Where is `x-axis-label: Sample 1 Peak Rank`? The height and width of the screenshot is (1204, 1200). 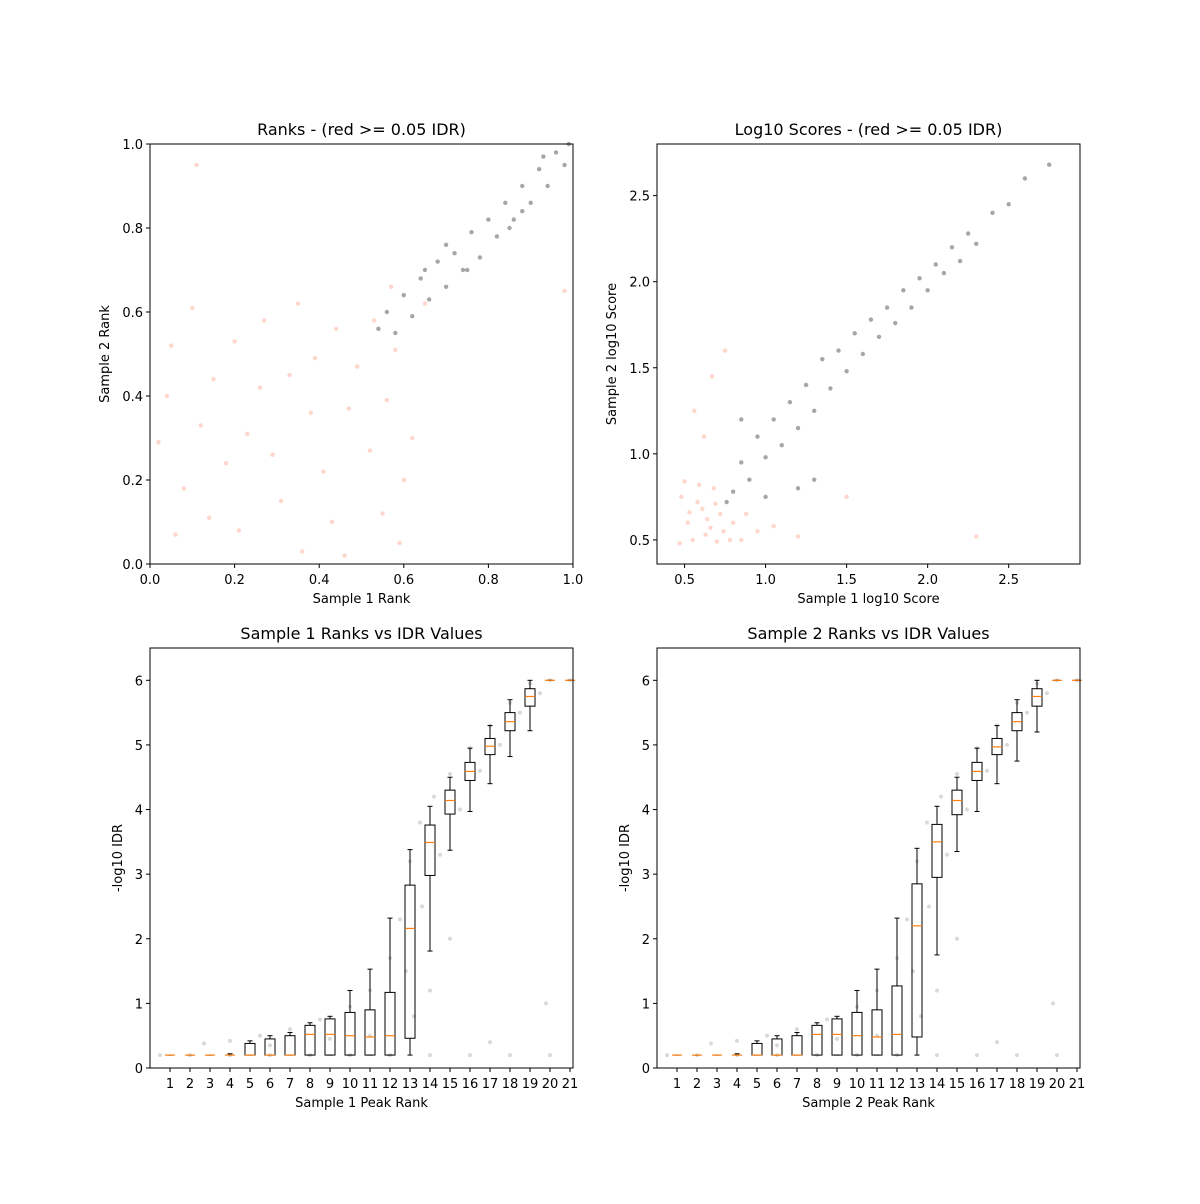
x-axis-label: Sample 1 Peak Rank is located at coordinates (361, 1103).